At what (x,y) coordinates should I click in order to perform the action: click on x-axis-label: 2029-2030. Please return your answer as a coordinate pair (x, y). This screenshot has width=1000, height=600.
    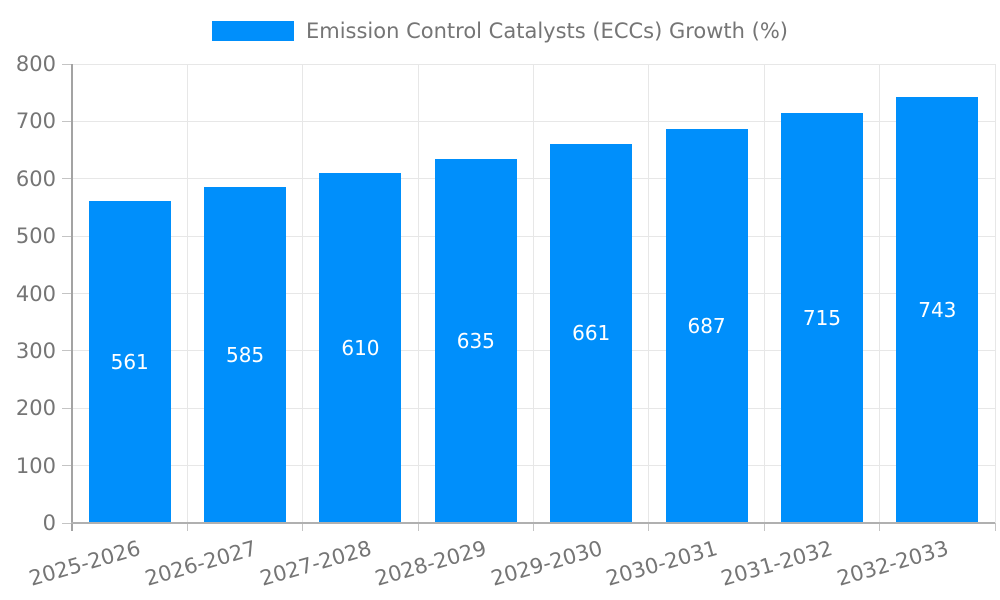
    Looking at the image, I should click on (546, 563).